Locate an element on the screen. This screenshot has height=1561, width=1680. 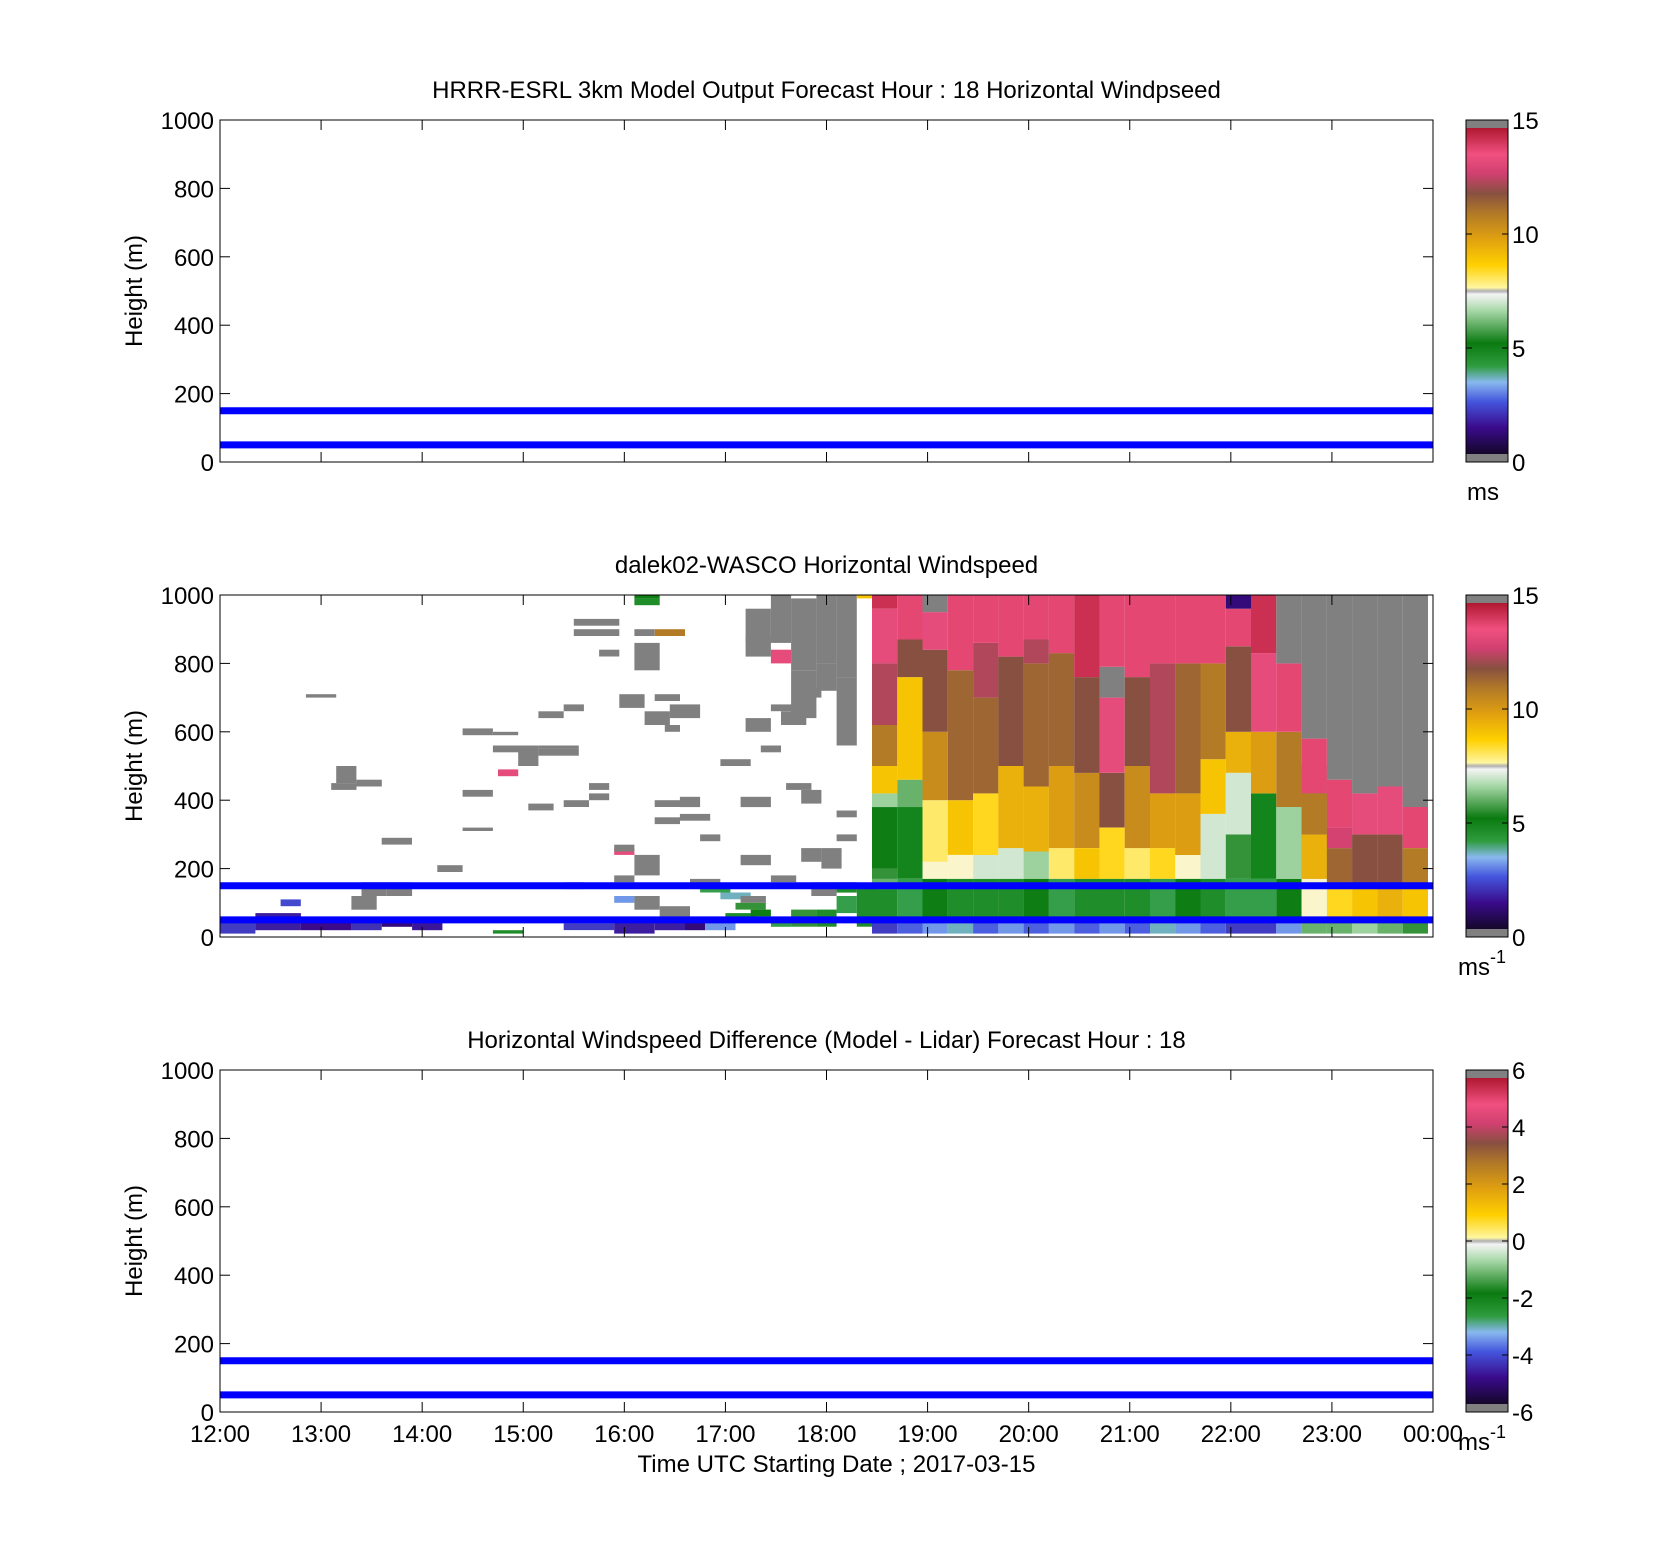
colorbar-tick-label: 5 is located at coordinates (1518, 349).